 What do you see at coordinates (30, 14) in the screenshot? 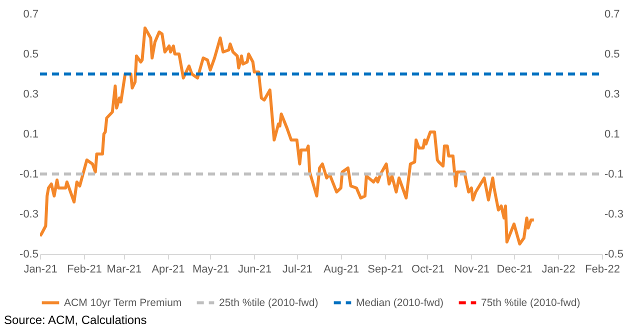
I see `y-tick-label: 0.7` at bounding box center [30, 14].